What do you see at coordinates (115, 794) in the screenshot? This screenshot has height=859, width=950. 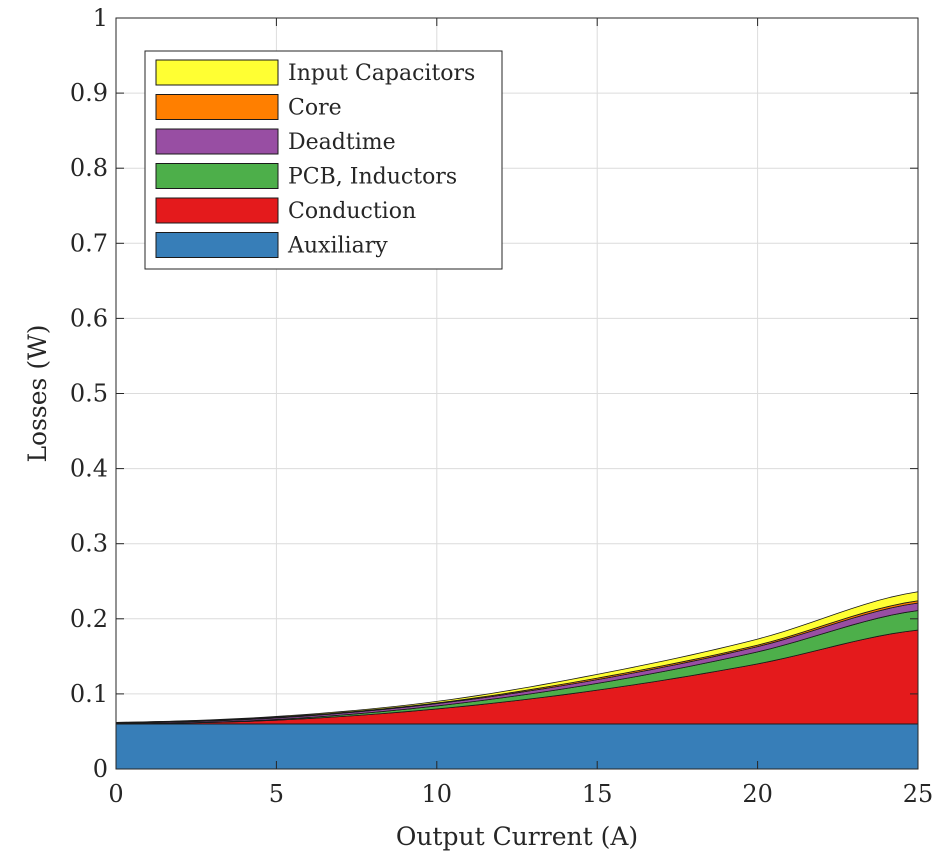 I see `x-tick-label: 0` at bounding box center [115, 794].